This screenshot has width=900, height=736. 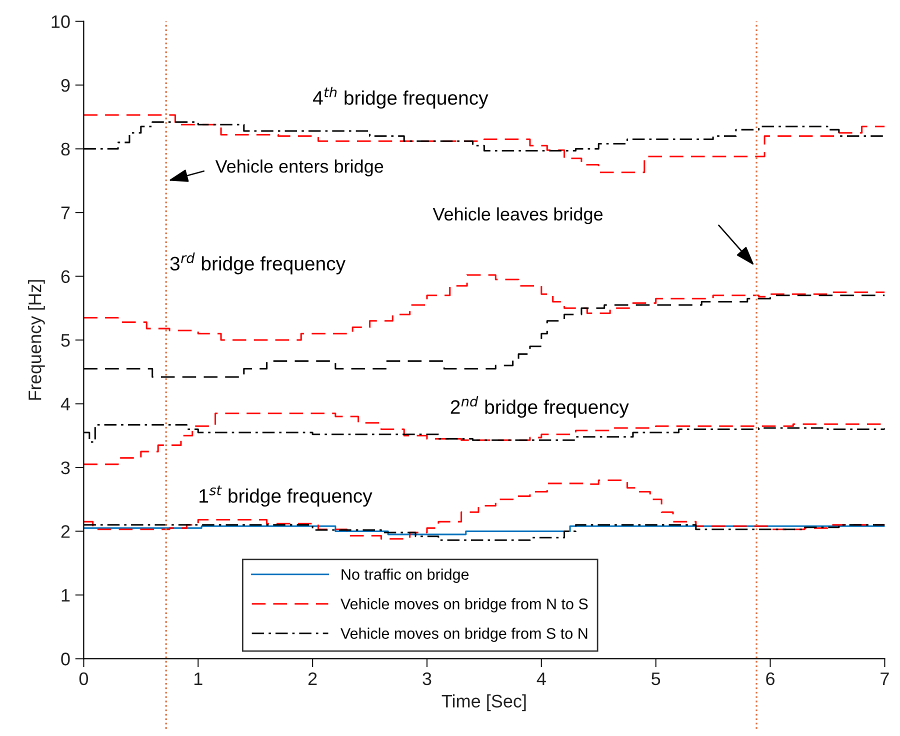 I want to click on y-tick-label: 7, so click(x=65, y=213).